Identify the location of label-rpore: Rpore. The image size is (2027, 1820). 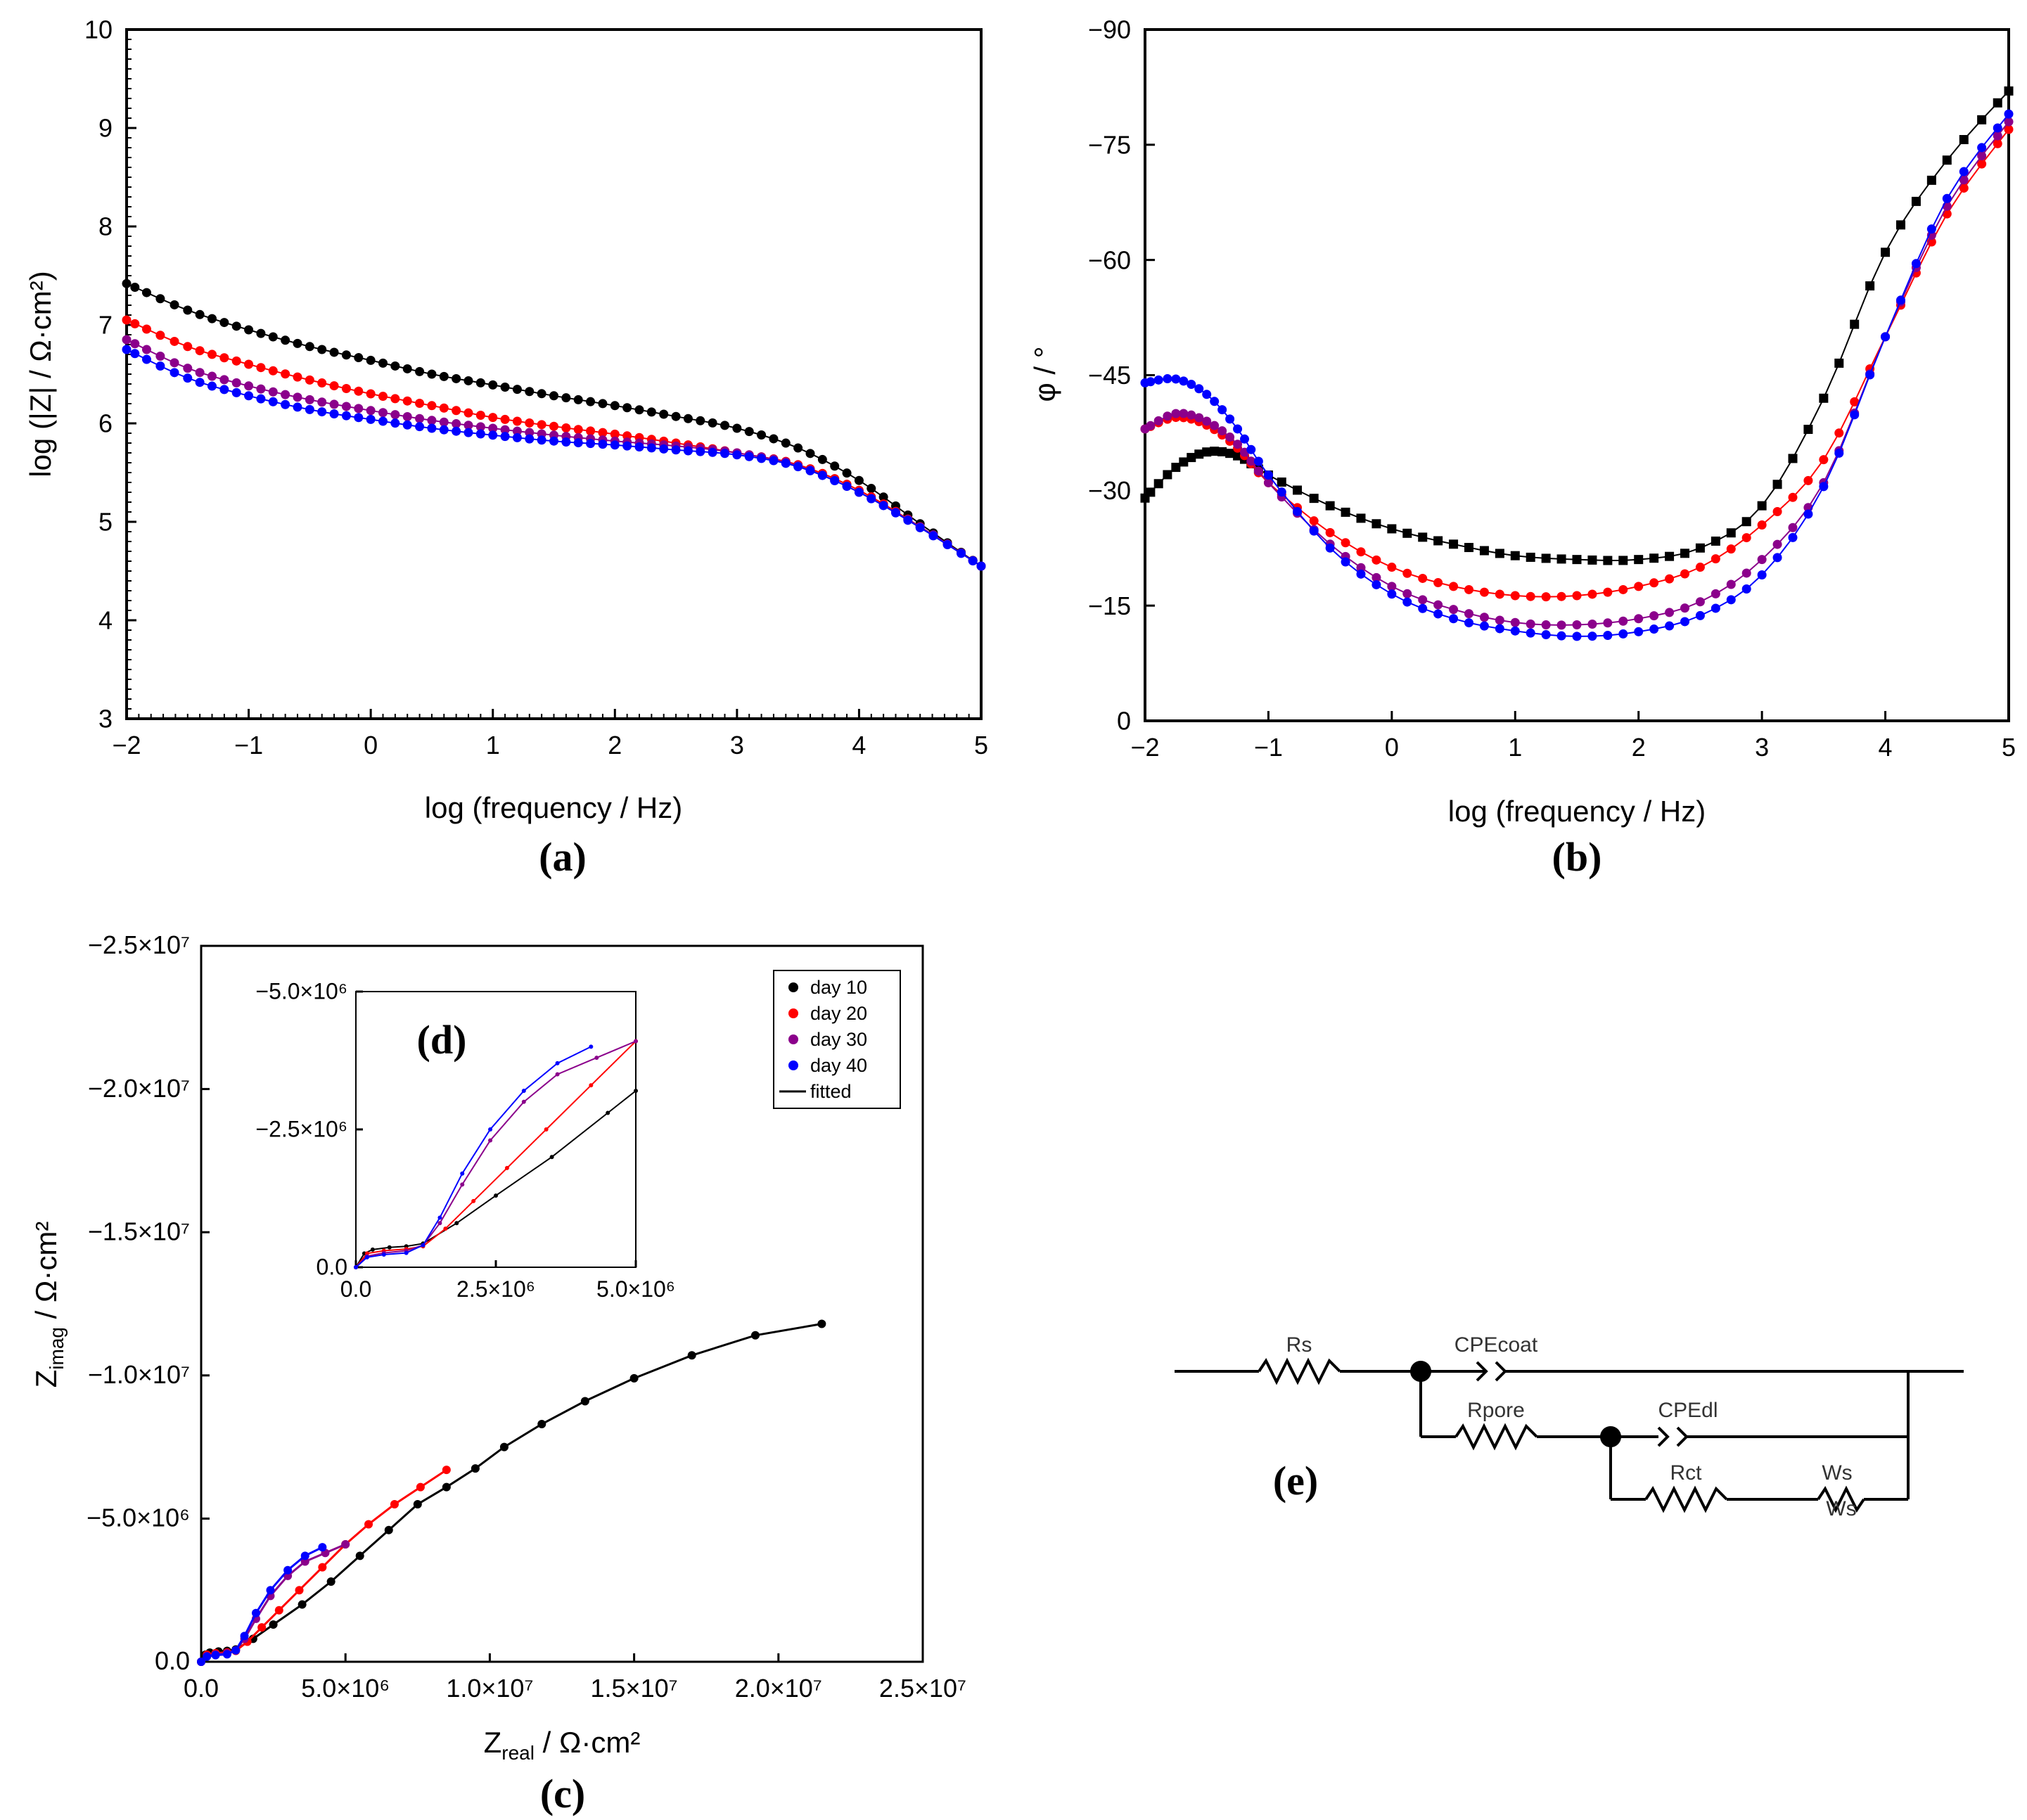
(1496, 1410).